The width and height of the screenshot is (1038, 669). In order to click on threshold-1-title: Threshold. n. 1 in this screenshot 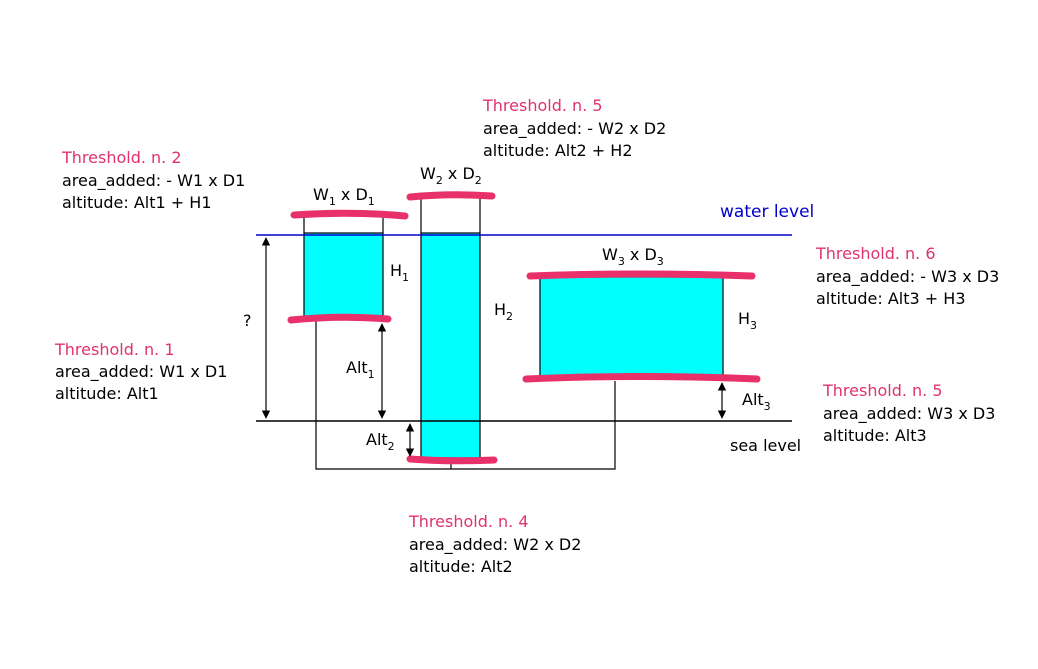, I will do `click(114, 349)`.